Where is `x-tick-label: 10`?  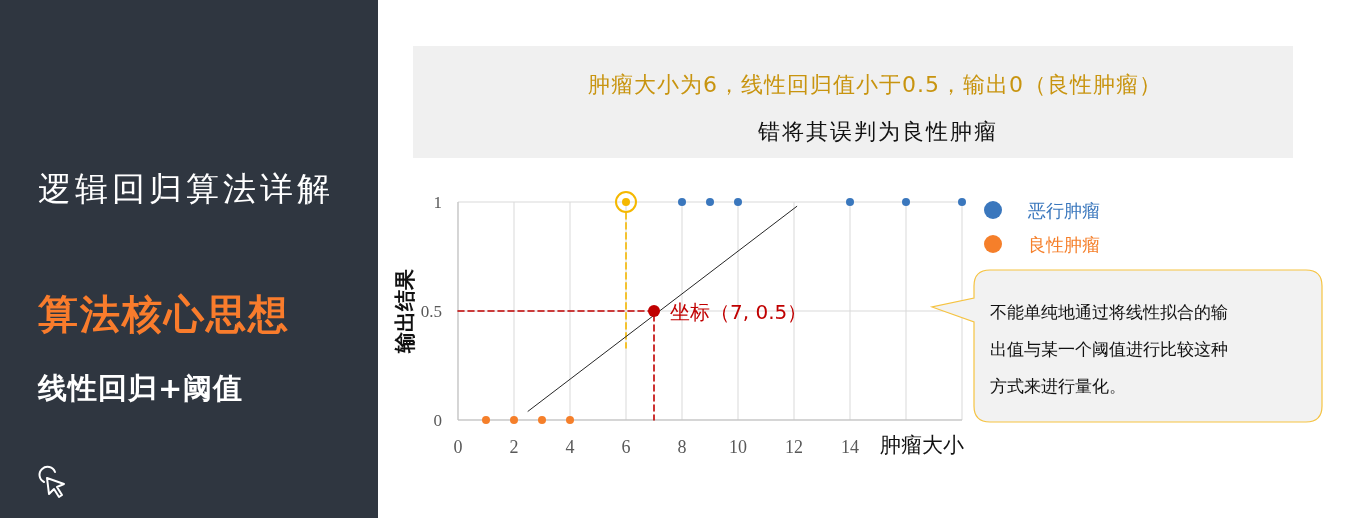
x-tick-label: 10 is located at coordinates (738, 447).